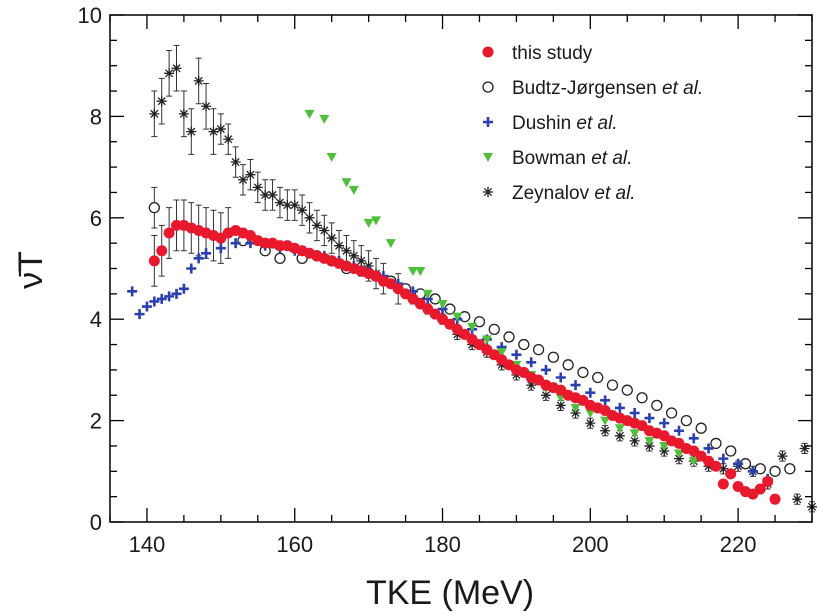  Describe the element at coordinates (738, 544) in the screenshot. I see `x-tick-label: 220` at that location.